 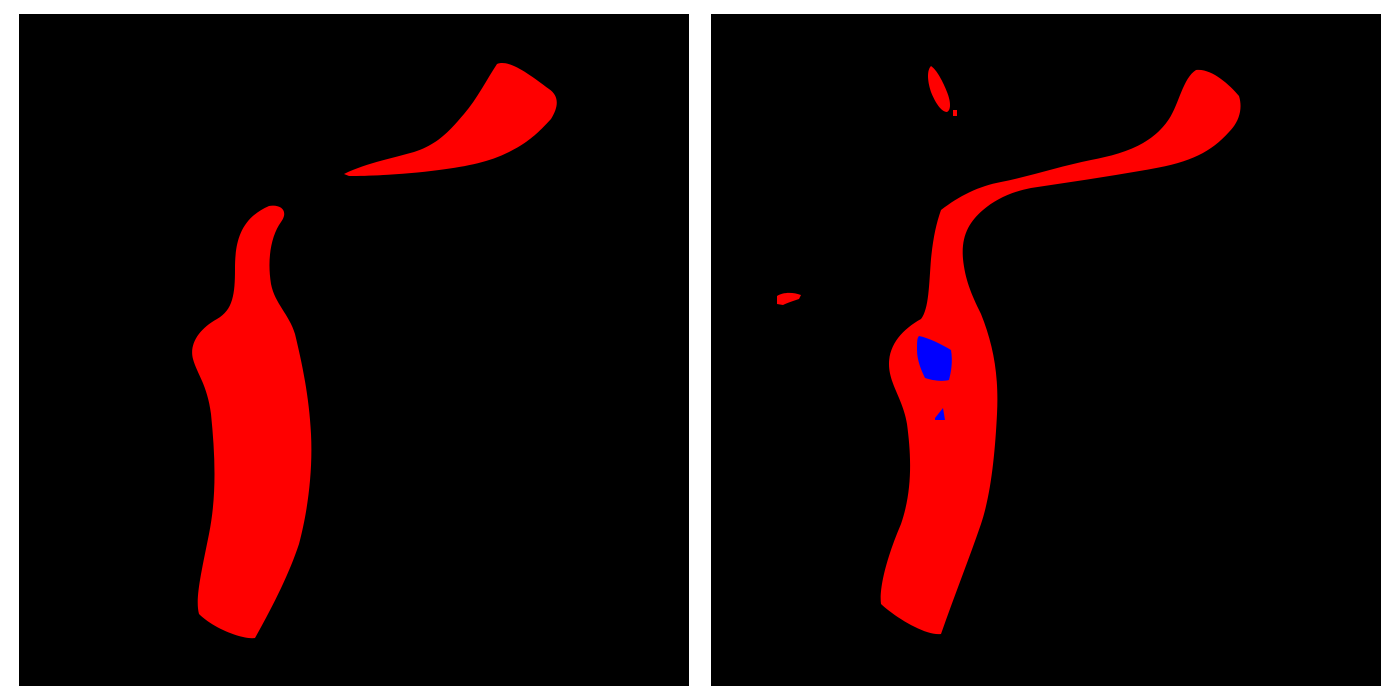 What do you see at coordinates (940, 414) in the screenshot?
I see `right-small-blue-region` at bounding box center [940, 414].